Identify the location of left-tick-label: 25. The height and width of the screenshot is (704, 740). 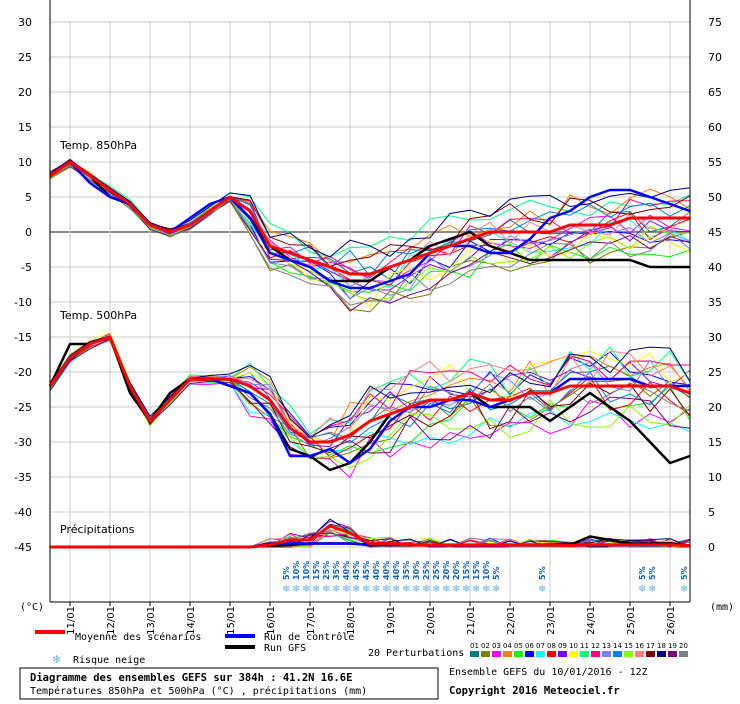
(25, 57).